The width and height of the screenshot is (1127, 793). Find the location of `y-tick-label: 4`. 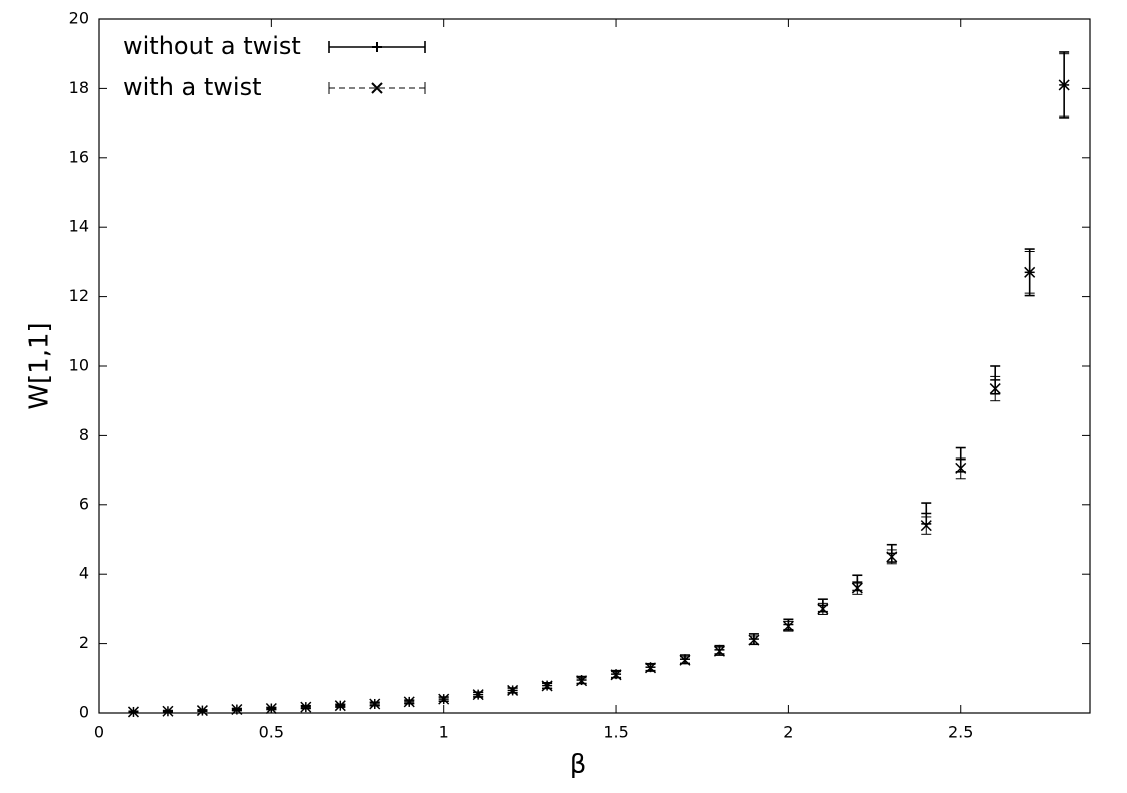

y-tick-label: 4 is located at coordinates (84, 573).